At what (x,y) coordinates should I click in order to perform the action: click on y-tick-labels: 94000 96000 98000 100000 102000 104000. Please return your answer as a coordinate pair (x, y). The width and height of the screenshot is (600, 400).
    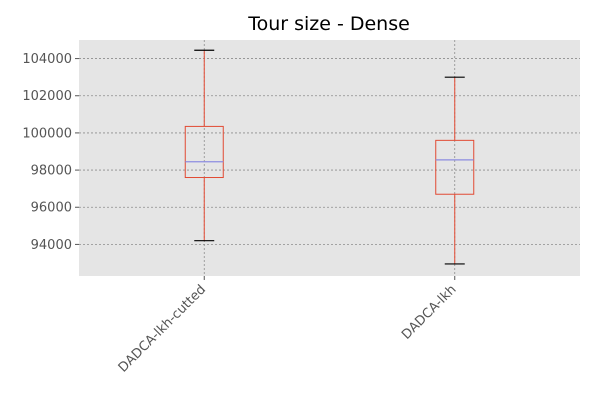
    Looking at the image, I should click on (50, 152).